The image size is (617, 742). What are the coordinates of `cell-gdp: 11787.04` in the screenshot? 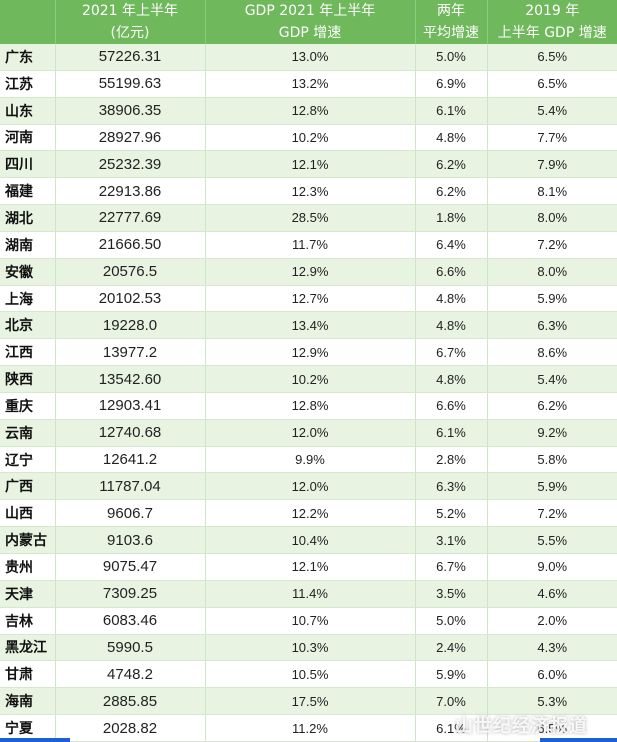 It's located at (130, 486).